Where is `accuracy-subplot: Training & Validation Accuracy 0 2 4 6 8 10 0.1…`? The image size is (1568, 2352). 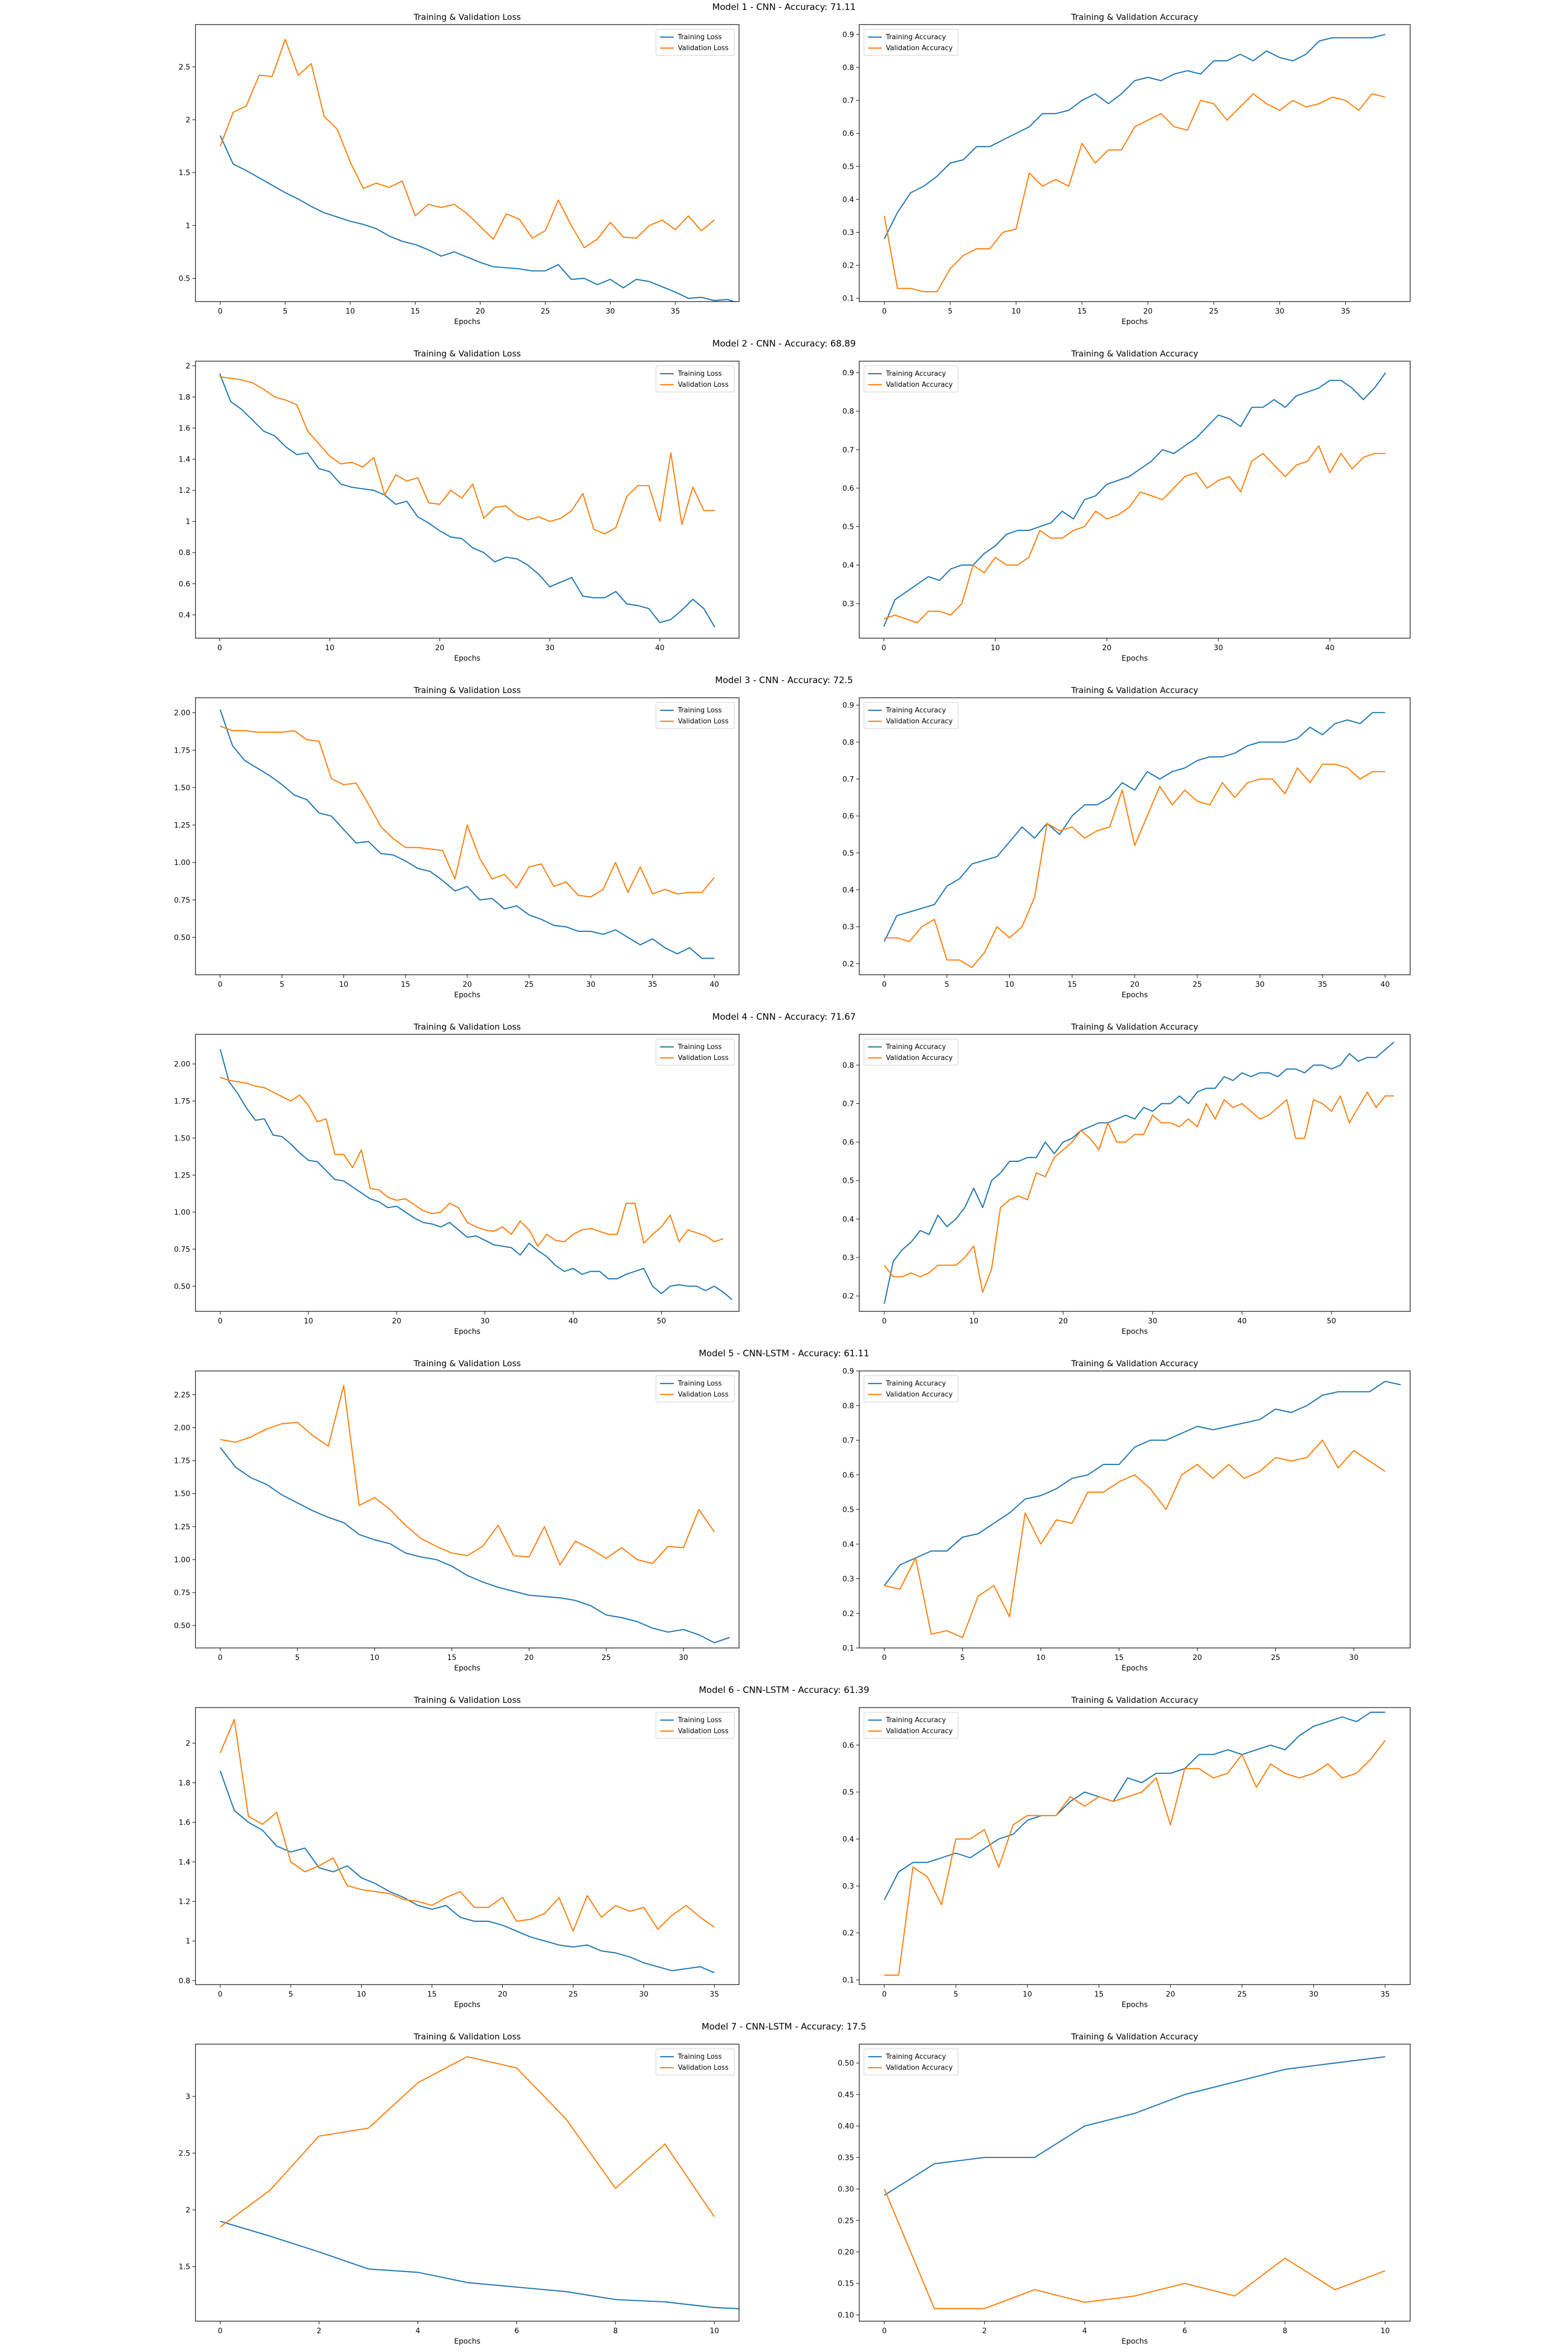 accuracy-subplot: Training & Validation Accuracy 0 2 4 6 8 10 0.1… is located at coordinates (1124, 2189).